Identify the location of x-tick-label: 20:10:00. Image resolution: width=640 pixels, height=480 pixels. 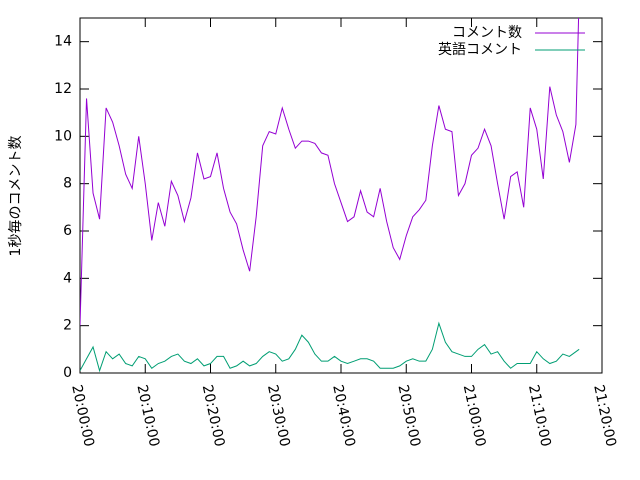
(147, 415).